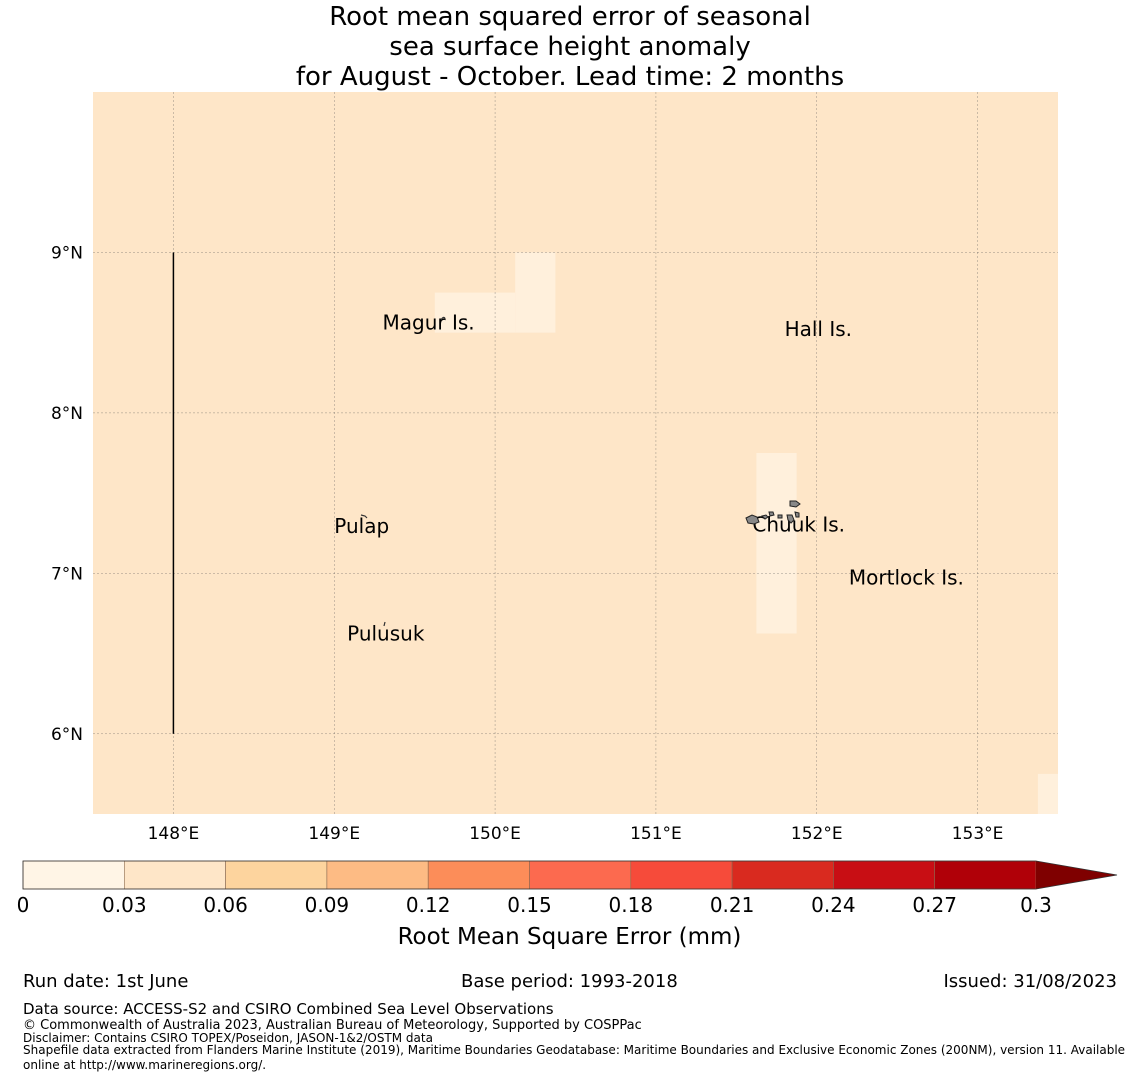  What do you see at coordinates (906, 578) in the screenshot?
I see `place-label: Mortlock Is.` at bounding box center [906, 578].